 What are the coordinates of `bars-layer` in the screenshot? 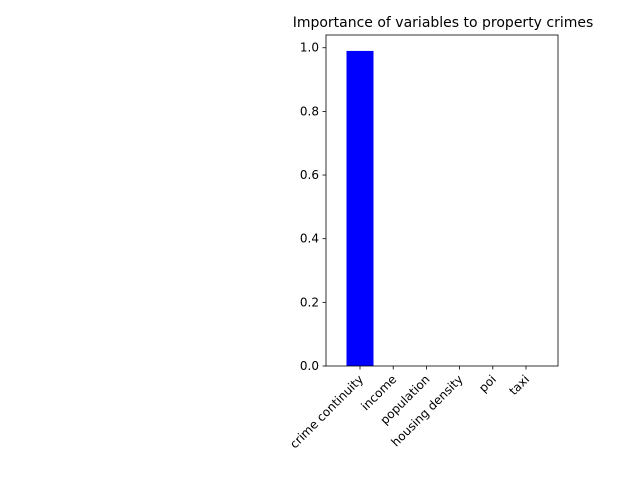 It's located at (360, 208).